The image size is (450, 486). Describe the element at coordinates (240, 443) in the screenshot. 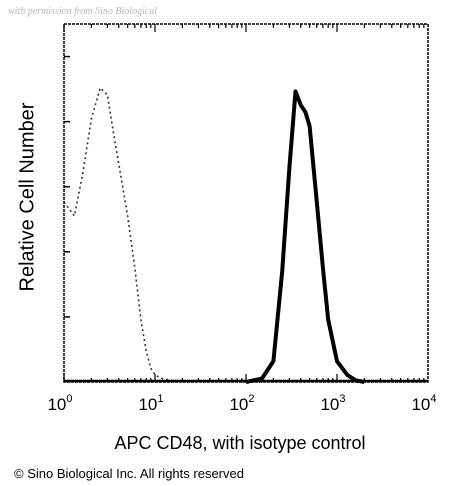

I see `x-axis-label: APC CD48, with isotype control` at that location.